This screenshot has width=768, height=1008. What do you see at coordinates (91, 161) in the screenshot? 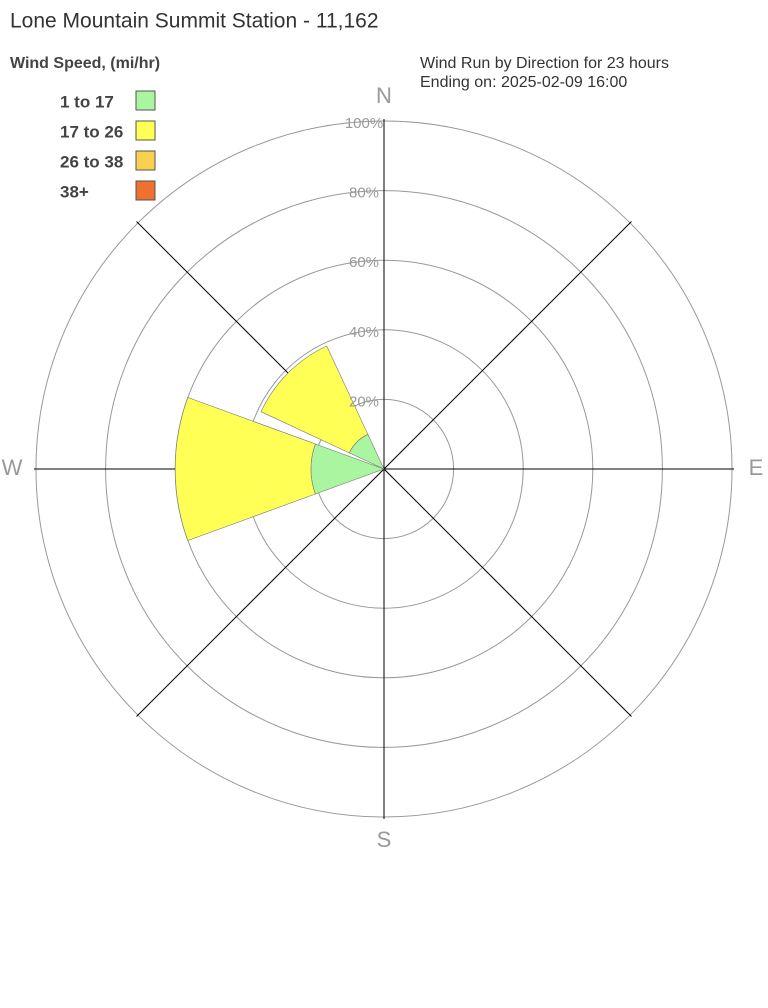
I see `legend-label: 26 to 38` at bounding box center [91, 161].